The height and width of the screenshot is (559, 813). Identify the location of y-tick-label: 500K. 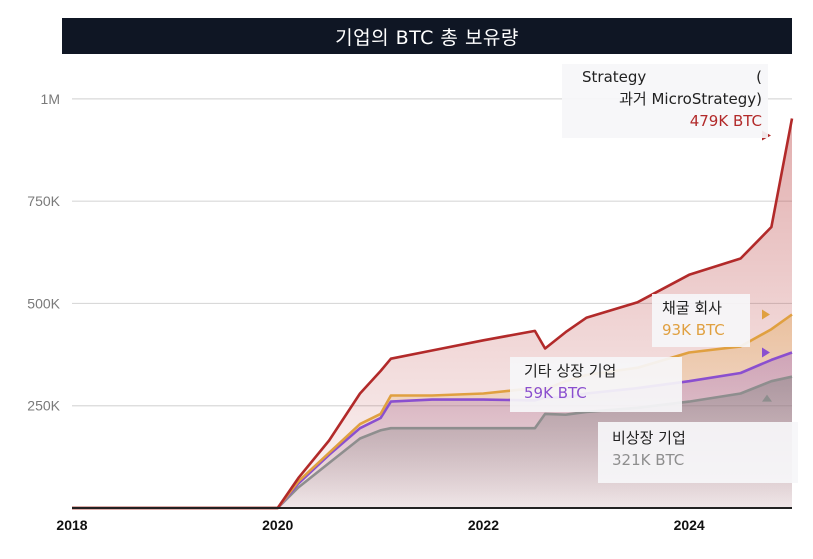
(43, 303).